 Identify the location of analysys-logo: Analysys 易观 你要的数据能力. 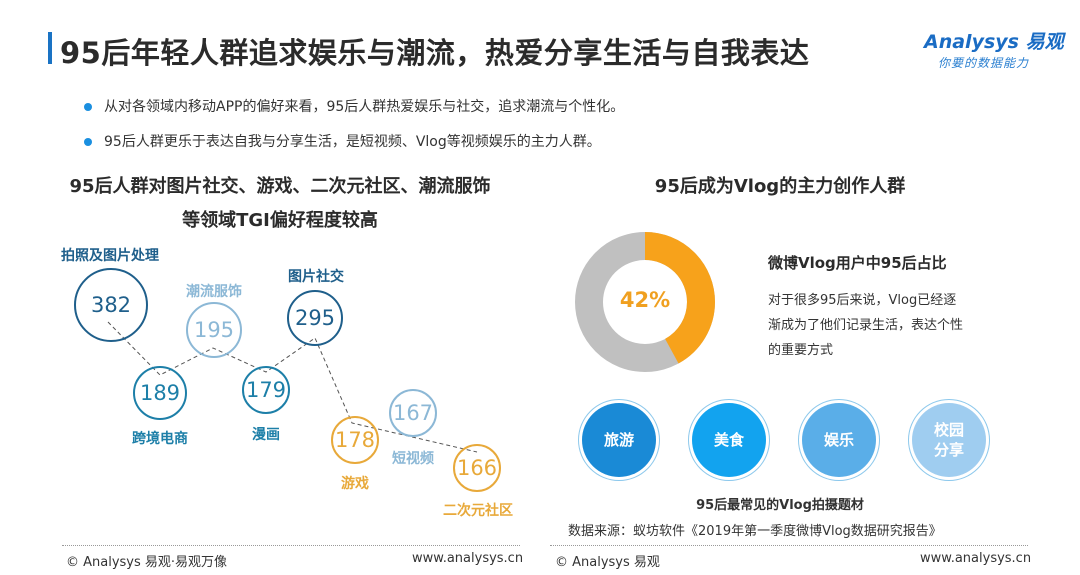
(994, 49).